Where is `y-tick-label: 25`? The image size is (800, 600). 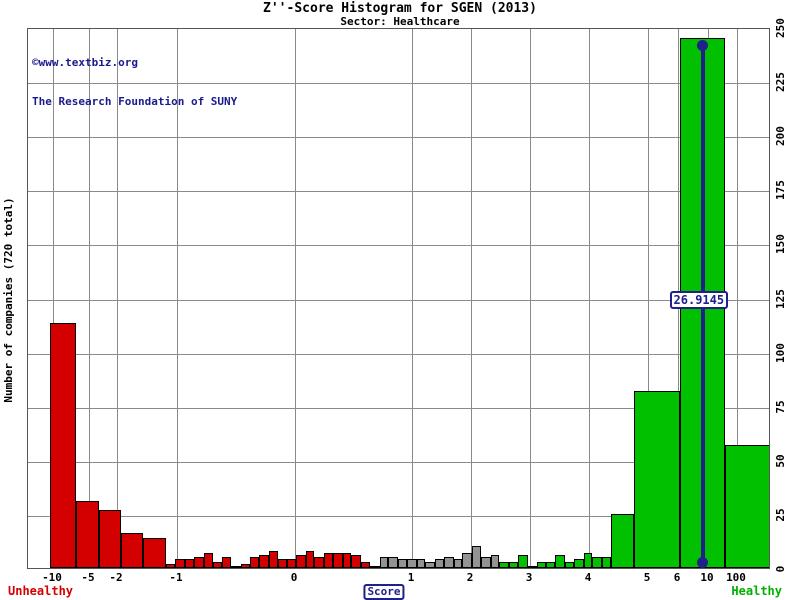 y-tick-label: 25 is located at coordinates (780, 515).